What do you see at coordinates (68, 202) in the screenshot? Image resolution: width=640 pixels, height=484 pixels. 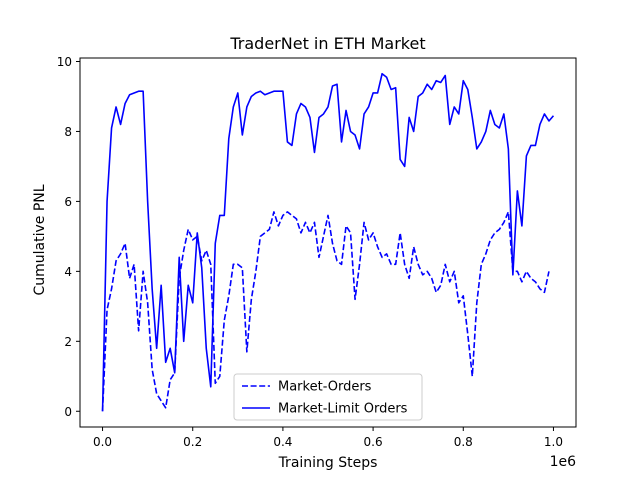 I see `y-tick-label: 6` at bounding box center [68, 202].